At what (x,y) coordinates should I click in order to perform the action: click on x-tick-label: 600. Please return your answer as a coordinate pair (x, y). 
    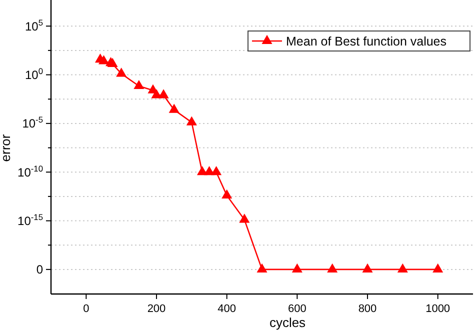
    Looking at the image, I should click on (297, 309).